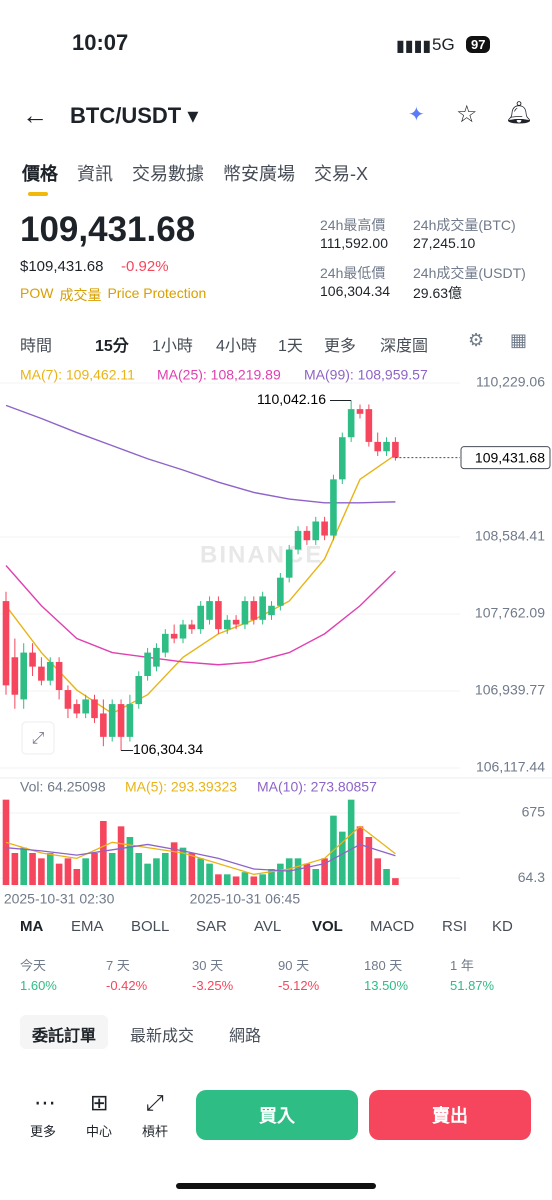 Image resolution: width=552 pixels, height=1200 pixels. I want to click on pair-selector: BTC/USDT ▾, so click(134, 115).